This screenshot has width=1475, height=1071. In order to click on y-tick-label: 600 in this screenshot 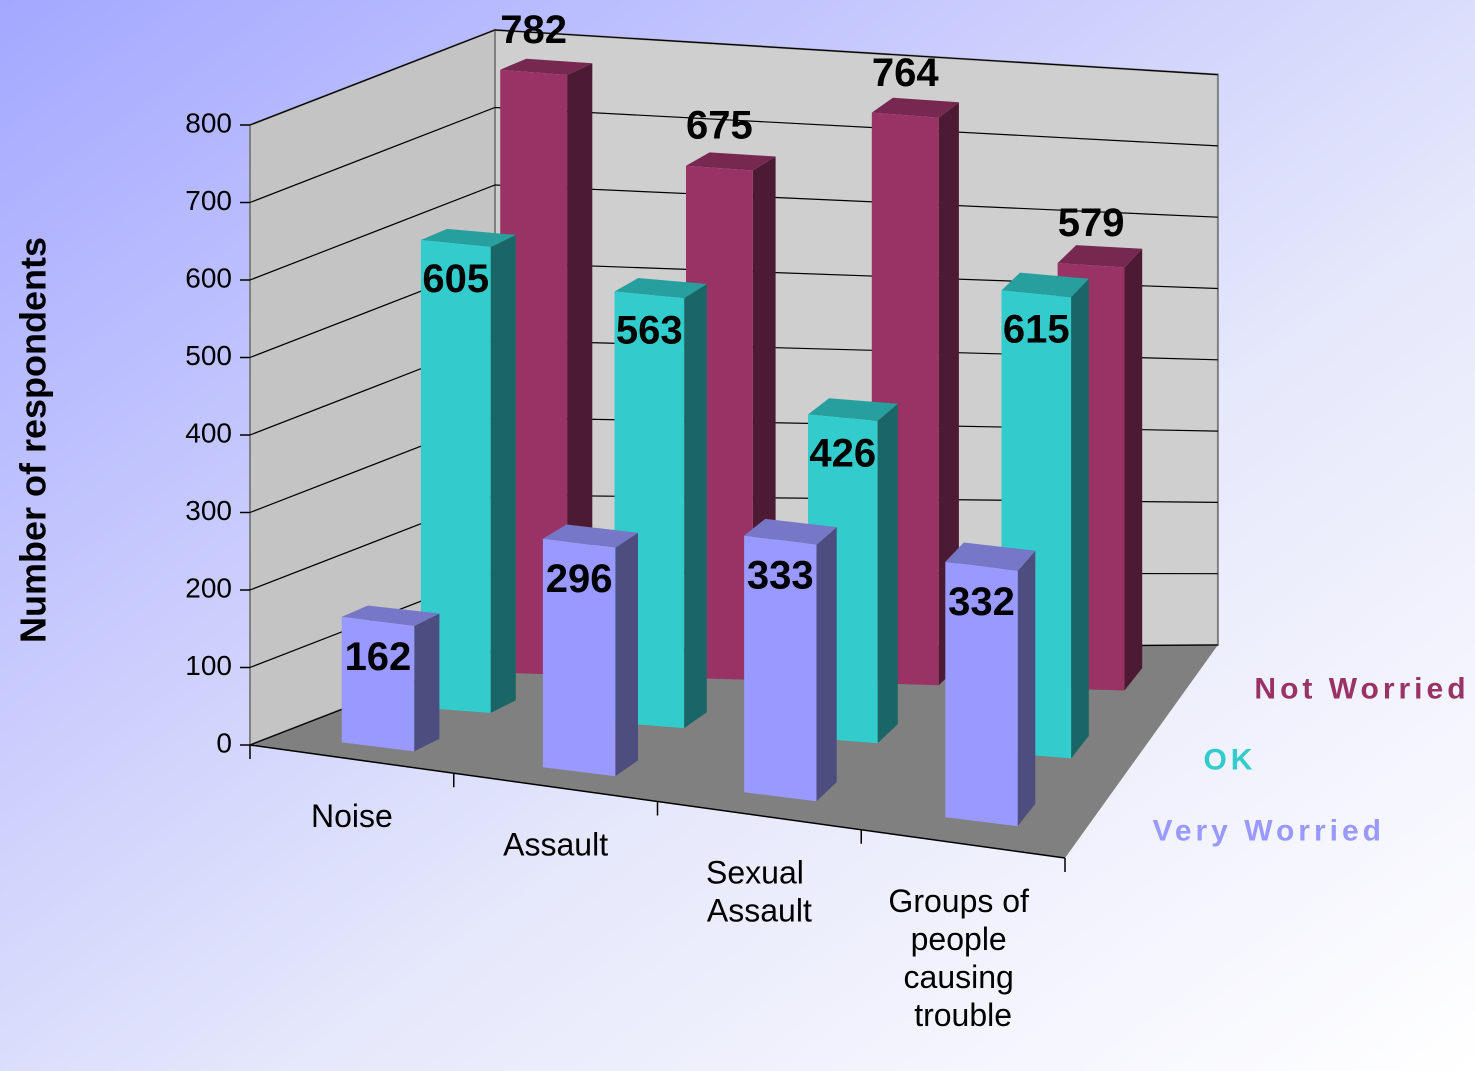, I will do `click(208, 277)`.